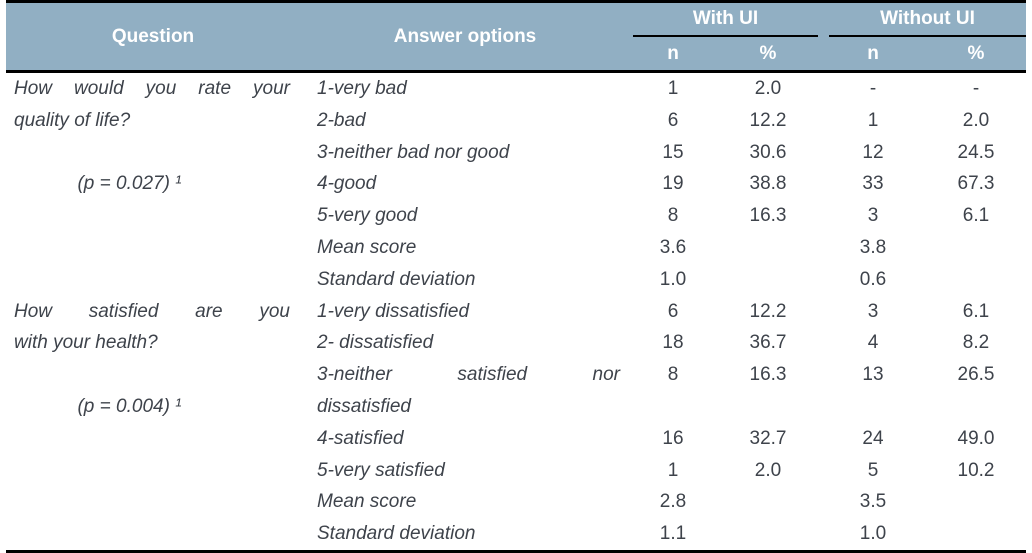 The height and width of the screenshot is (553, 1032). What do you see at coordinates (927, 20) in the screenshot?
I see `header-group-without-ui: Without UI` at bounding box center [927, 20].